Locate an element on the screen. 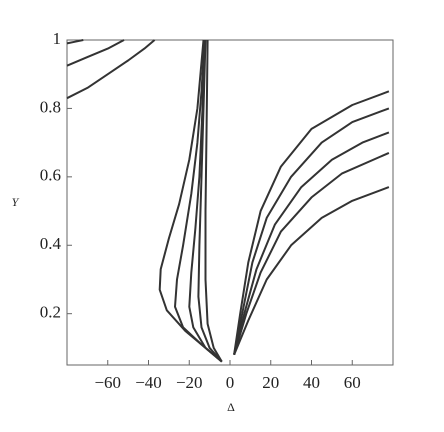  y-axis-label: Y is located at coordinates (16, 202).